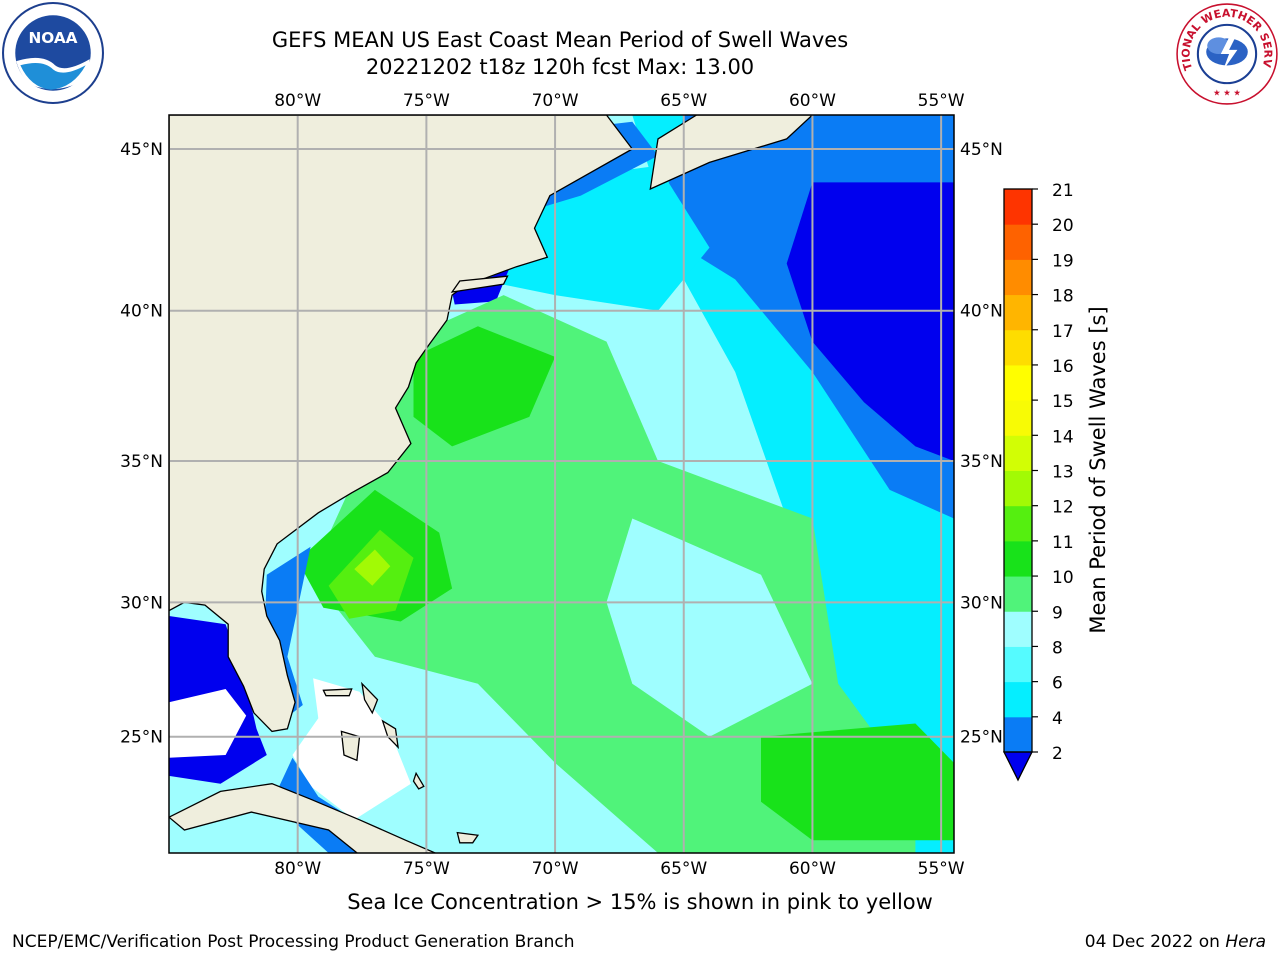 This screenshot has height=960, width=1280. I want to click on lon-tick-label-top: 70°W, so click(555, 101).